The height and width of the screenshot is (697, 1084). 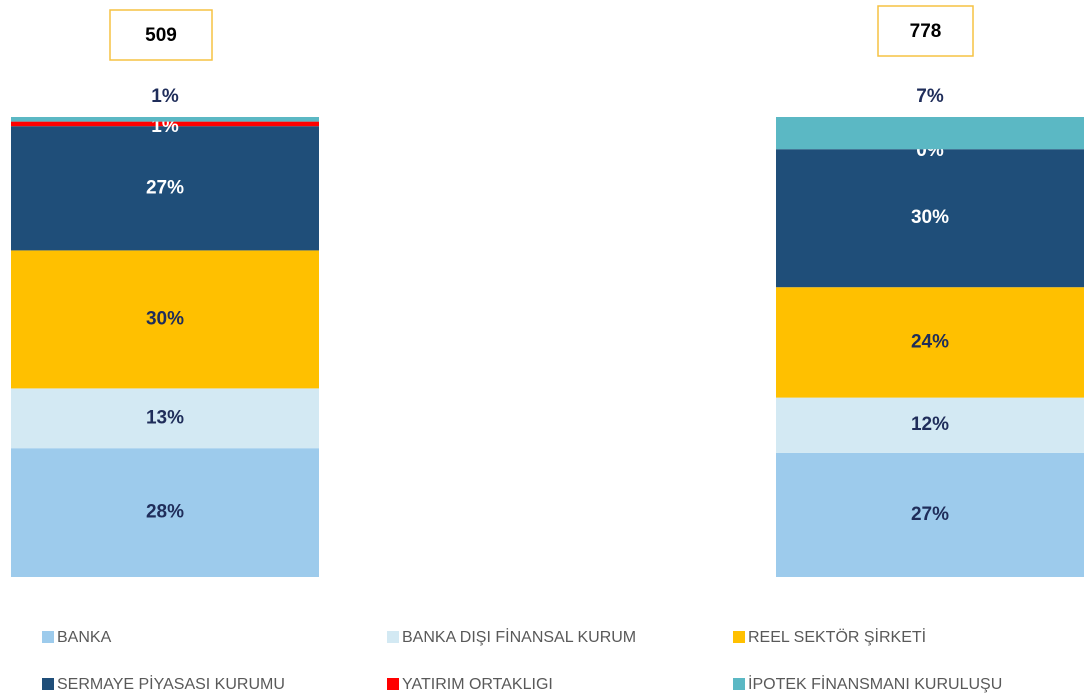 I want to click on total-label: 509, so click(x=161, y=35).